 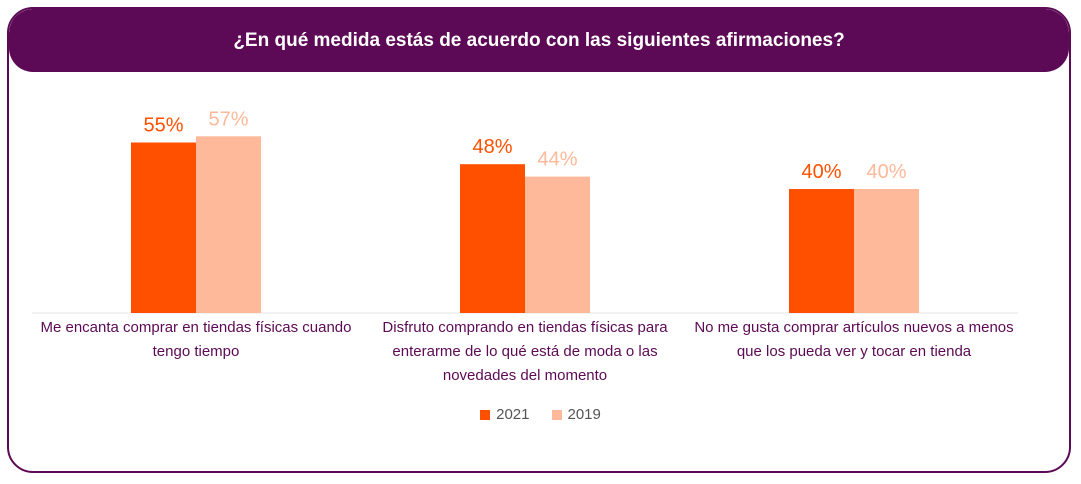 What do you see at coordinates (513, 414) in the screenshot?
I see `legend-label-2021: 2021` at bounding box center [513, 414].